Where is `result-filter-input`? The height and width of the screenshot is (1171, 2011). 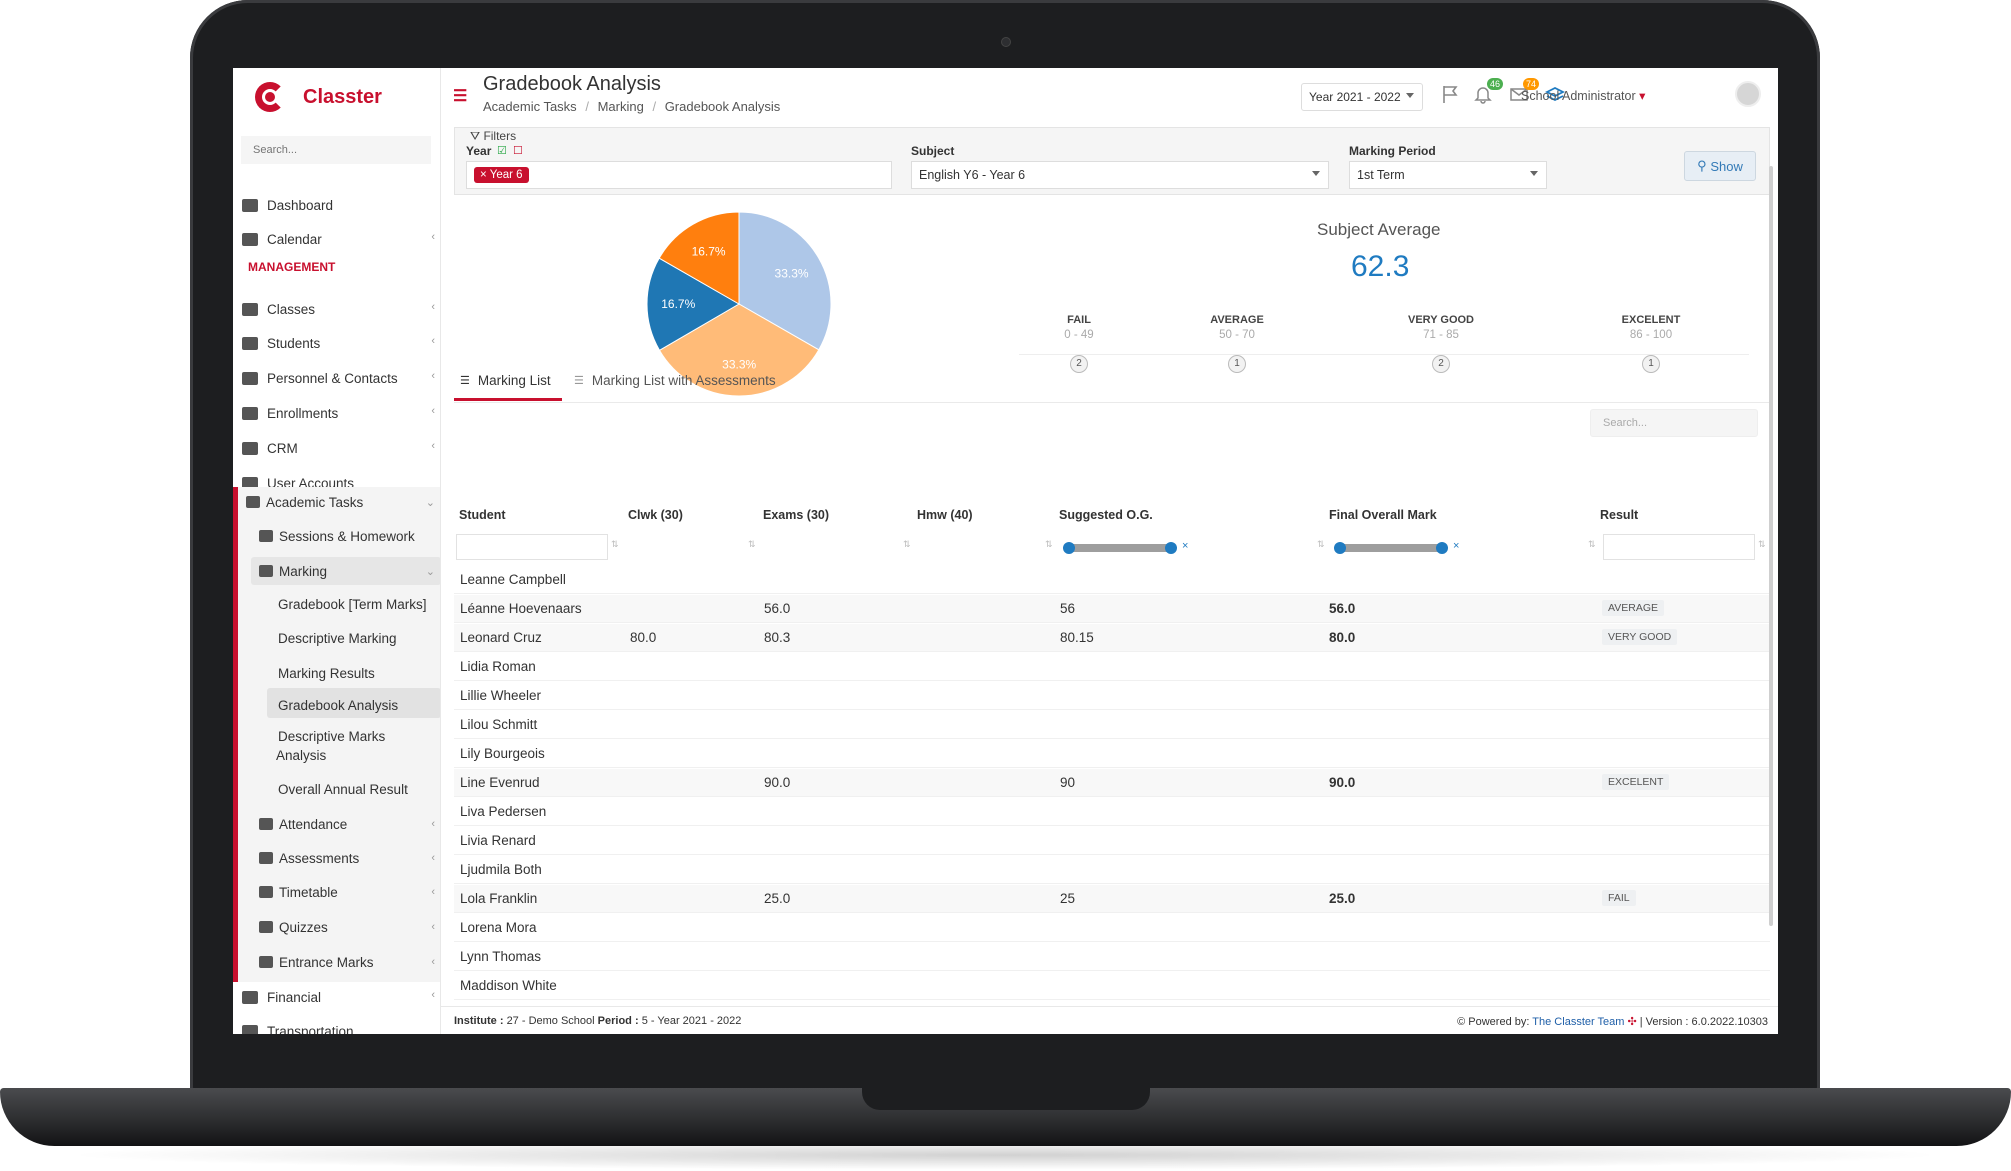 result-filter-input is located at coordinates (1679, 547).